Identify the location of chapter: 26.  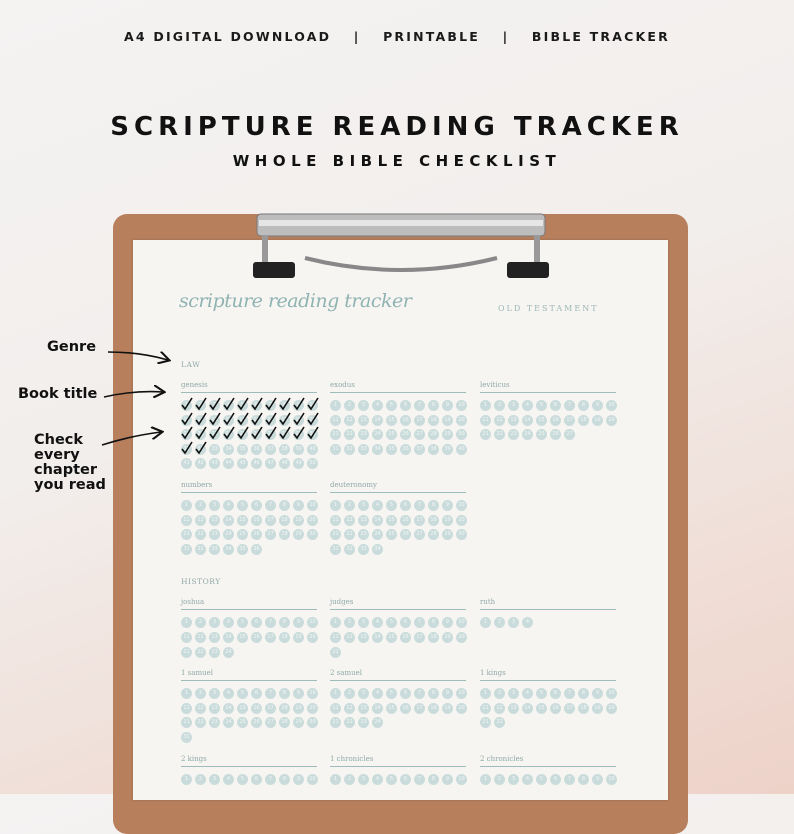
(405, 435).